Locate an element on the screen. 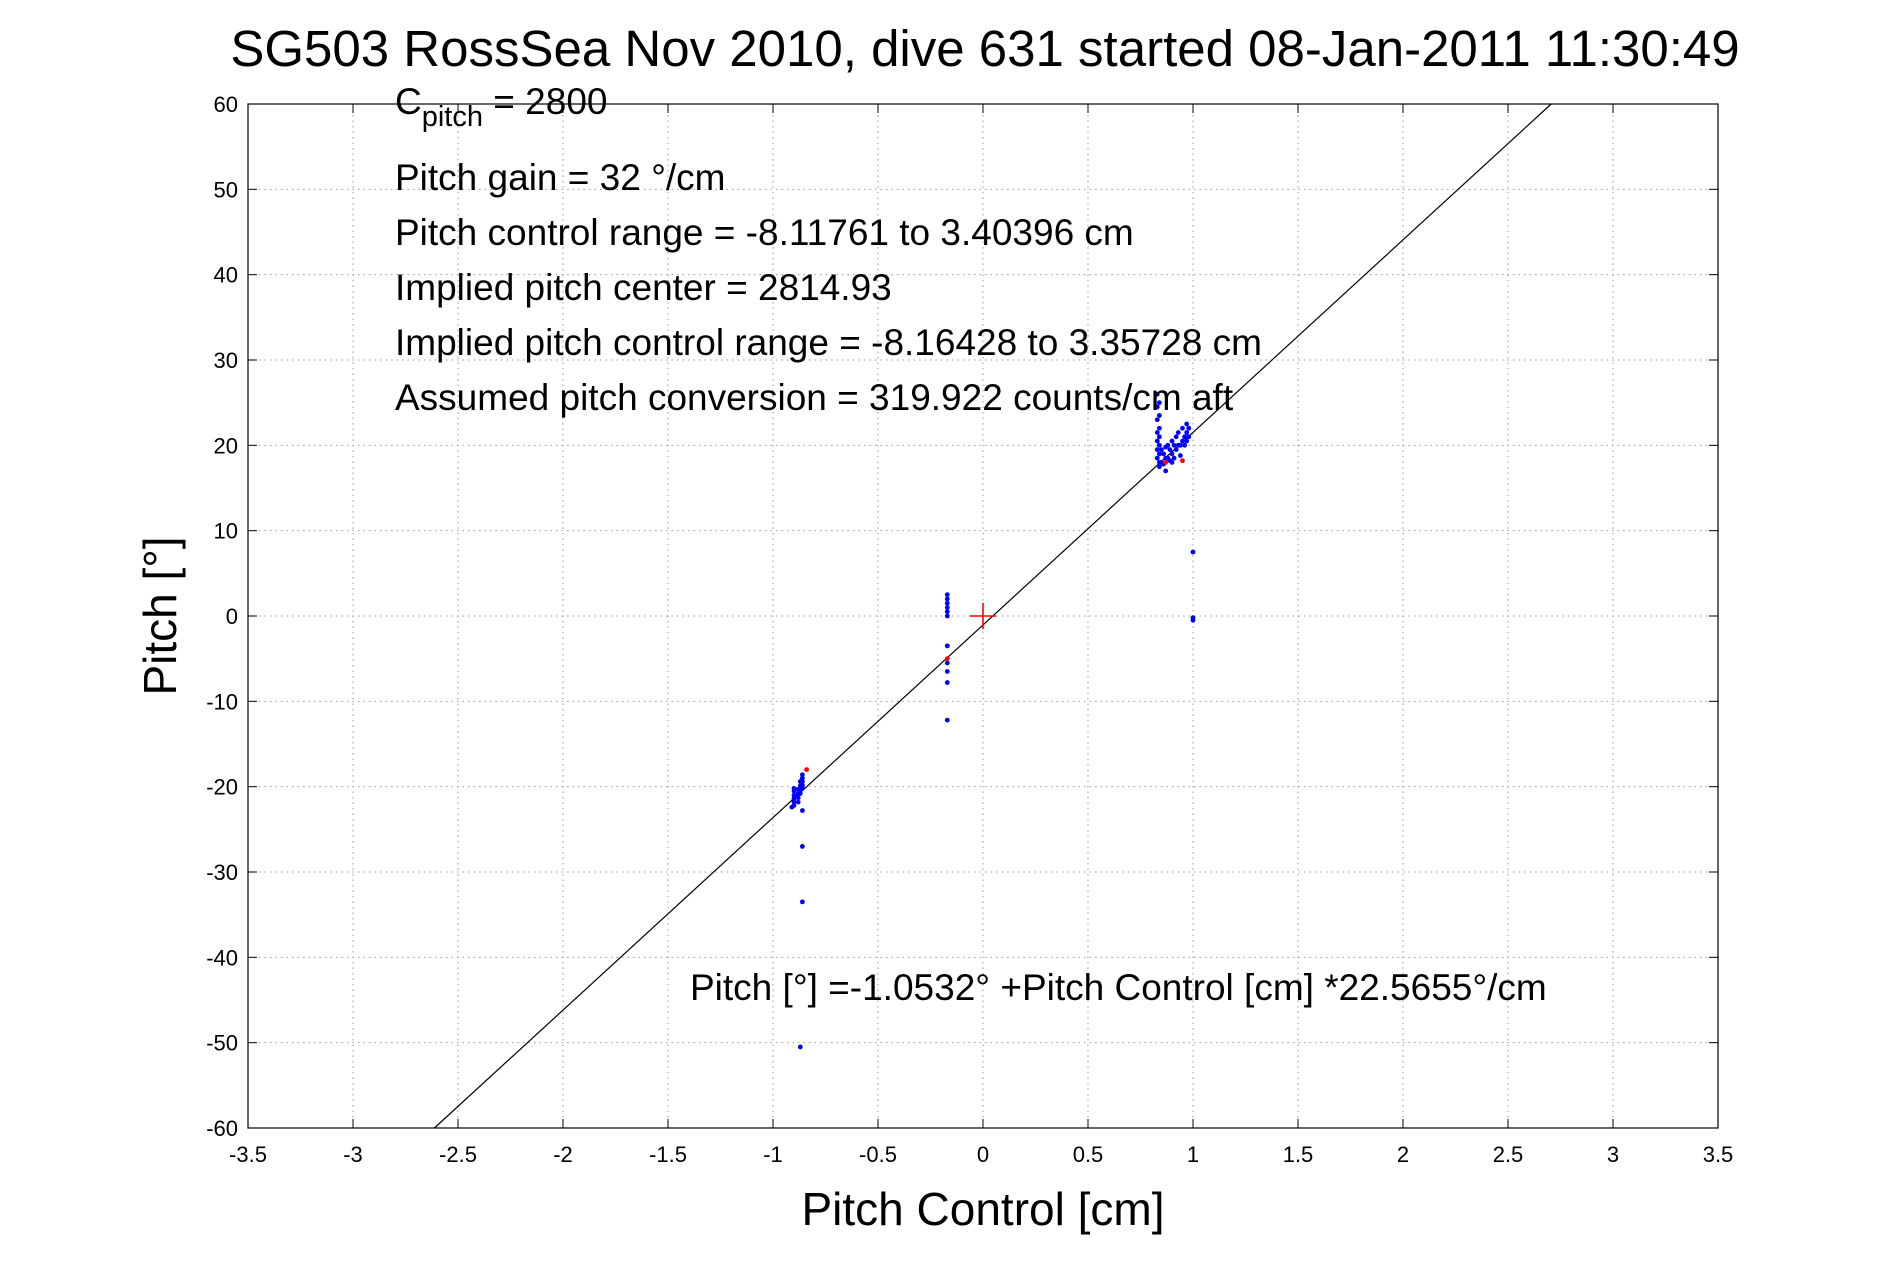 The width and height of the screenshot is (1891, 1262). point-layer is located at coordinates (992, 720).